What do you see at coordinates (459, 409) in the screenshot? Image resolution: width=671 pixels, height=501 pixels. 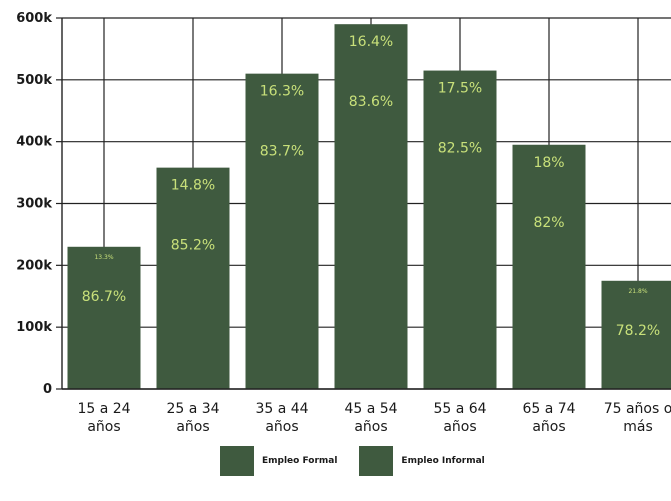 I see `x-category-label-4-line-0: 55 a 64` at bounding box center [459, 409].